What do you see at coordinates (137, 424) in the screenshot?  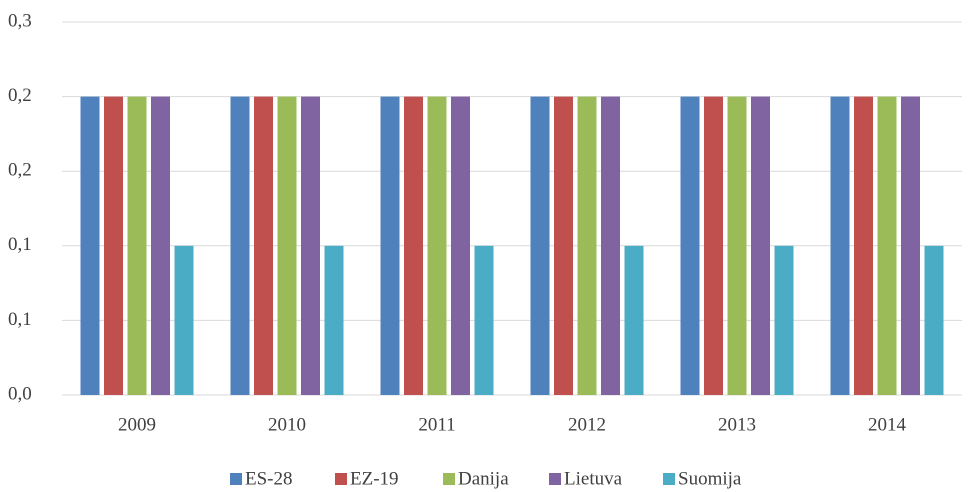 I see `x-tick-label: 2009` at bounding box center [137, 424].